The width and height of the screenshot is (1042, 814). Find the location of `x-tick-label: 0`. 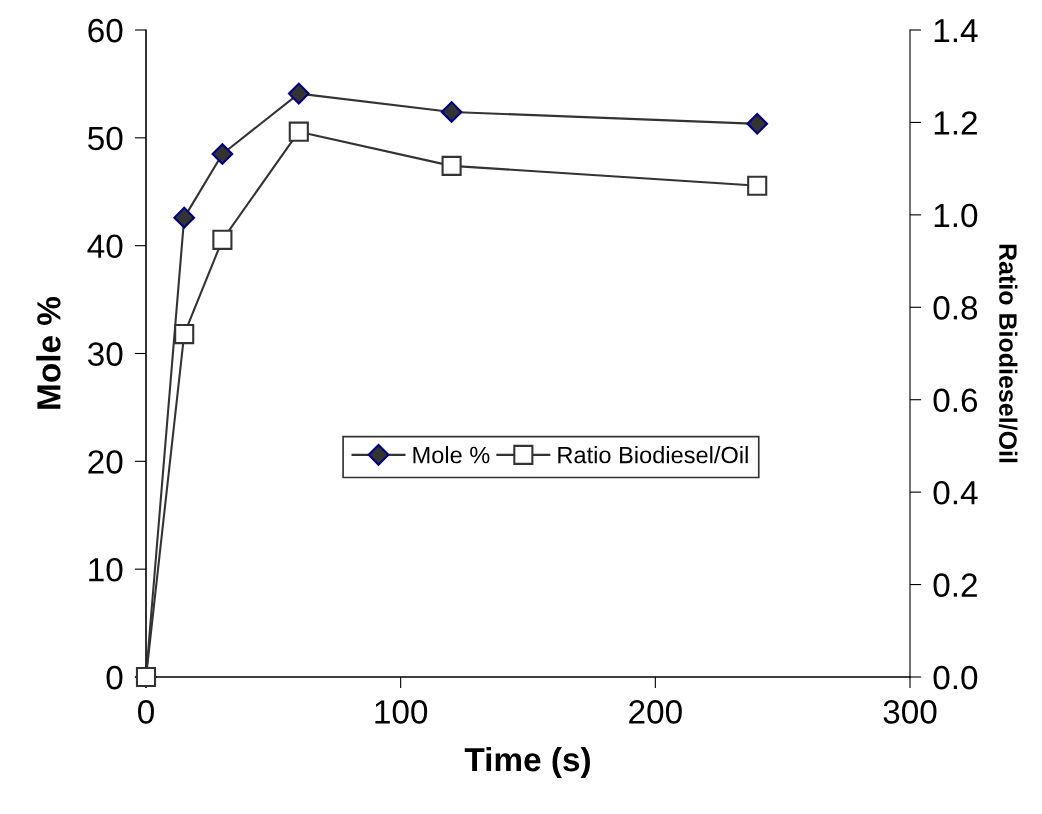

x-tick-label: 0 is located at coordinates (146, 712).